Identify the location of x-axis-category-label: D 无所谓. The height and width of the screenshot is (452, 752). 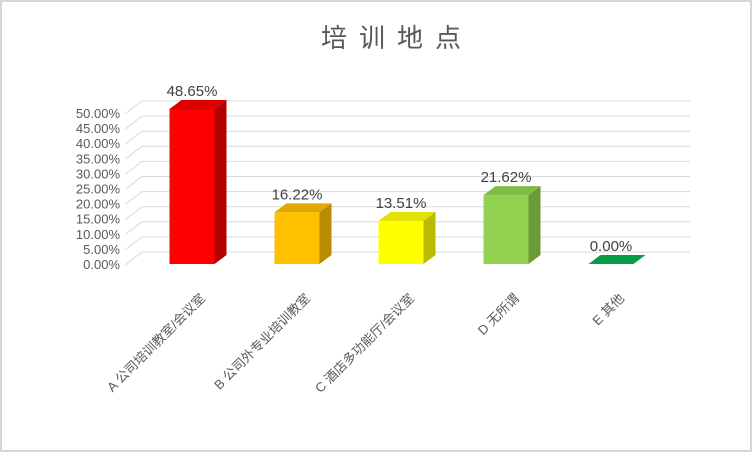
(498, 314).